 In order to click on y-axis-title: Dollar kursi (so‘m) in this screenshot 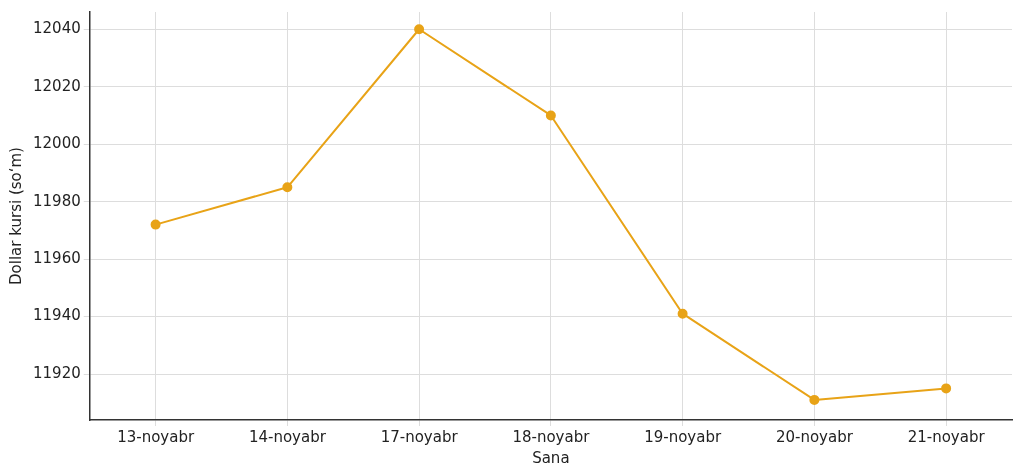, I will do `click(15, 216)`.